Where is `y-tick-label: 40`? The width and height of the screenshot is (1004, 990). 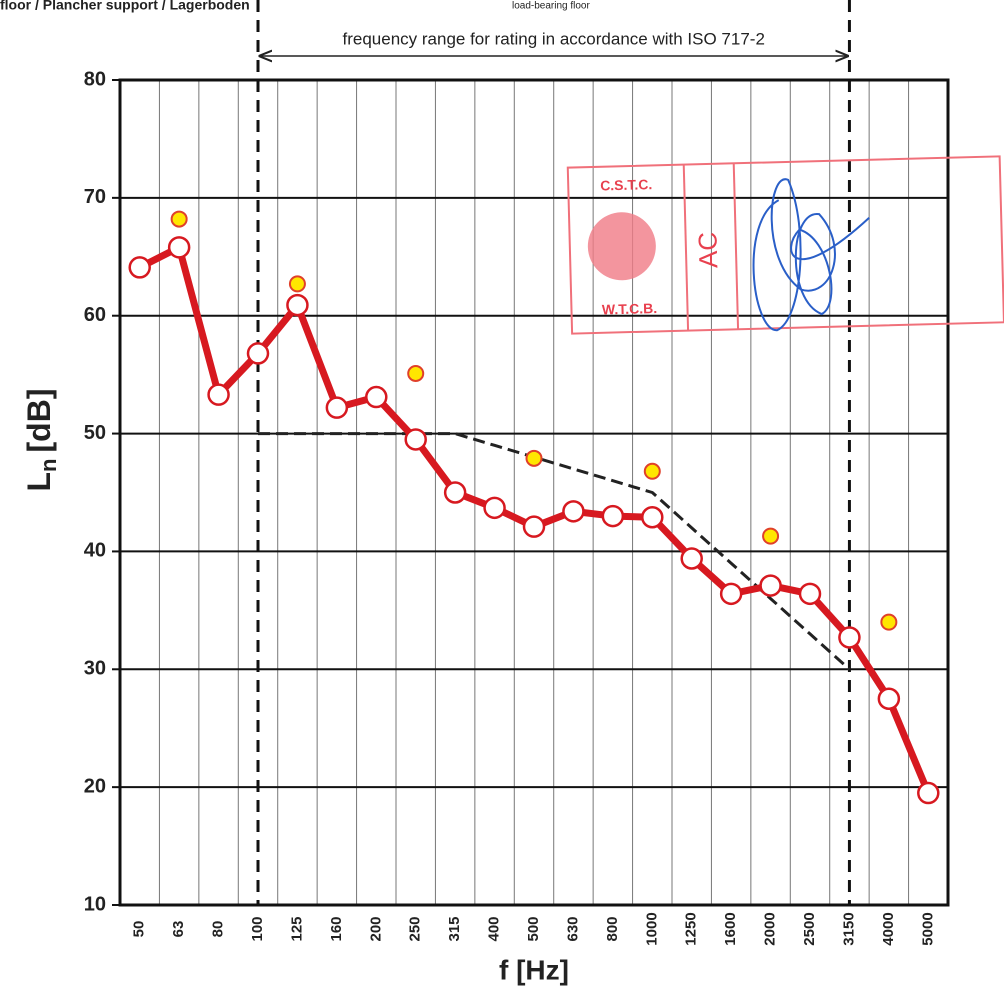 y-tick-label: 40 is located at coordinates (95, 551).